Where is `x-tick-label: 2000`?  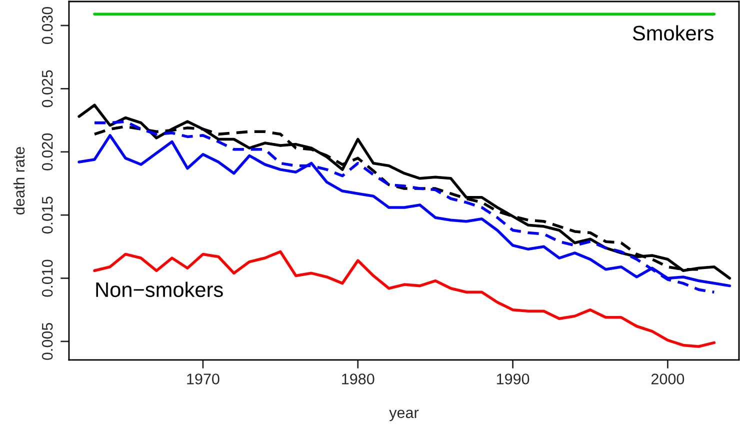
x-tick-label: 2000 is located at coordinates (667, 379).